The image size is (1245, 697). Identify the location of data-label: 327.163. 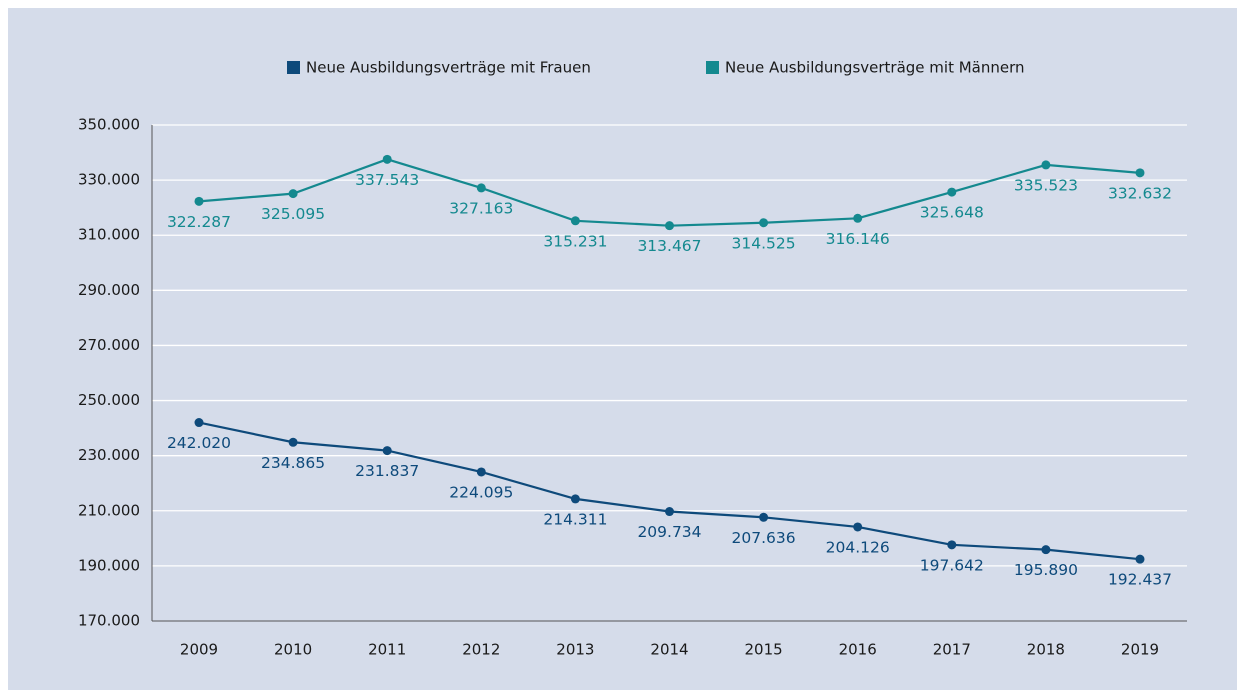
(481, 208).